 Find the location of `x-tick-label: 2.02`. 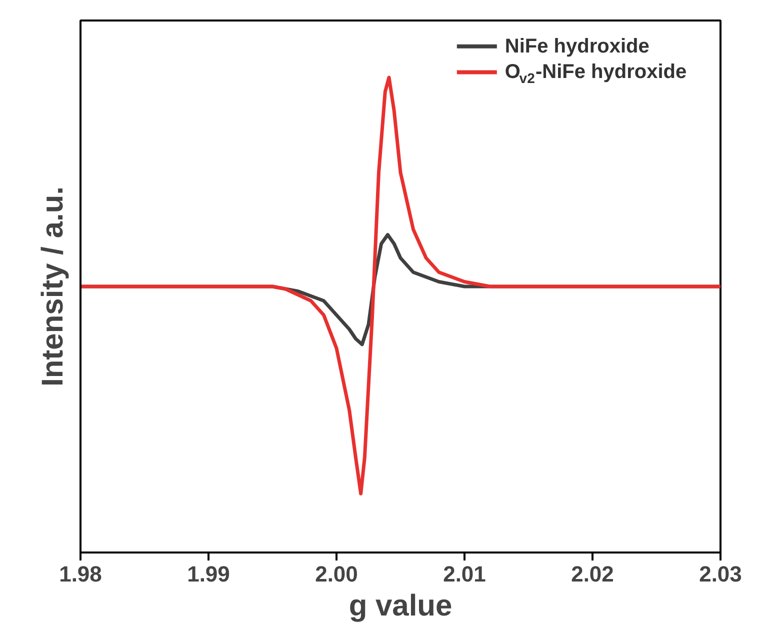

x-tick-label: 2.02 is located at coordinates (592, 574).